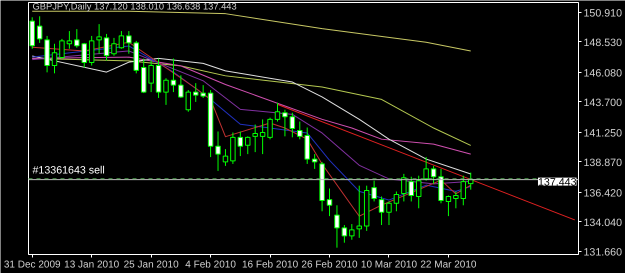  I want to click on line-series, so click(252, 31).